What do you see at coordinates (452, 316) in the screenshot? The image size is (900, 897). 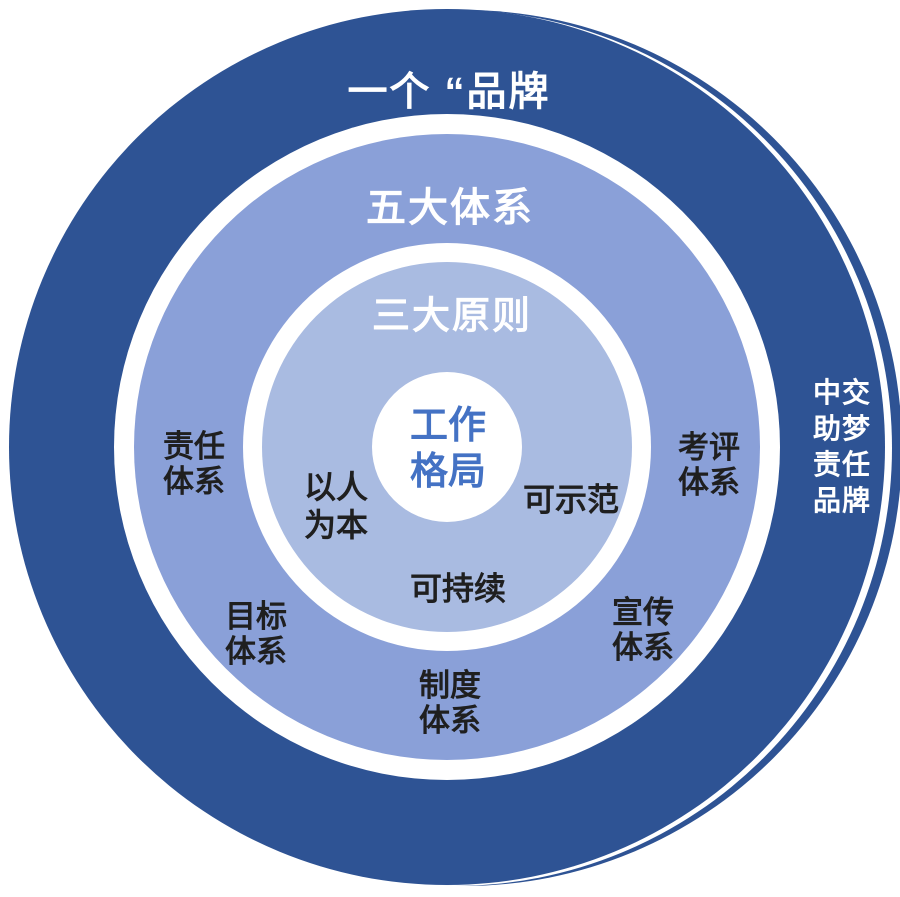 I see `inner-ring-label: 三大原则` at bounding box center [452, 316].